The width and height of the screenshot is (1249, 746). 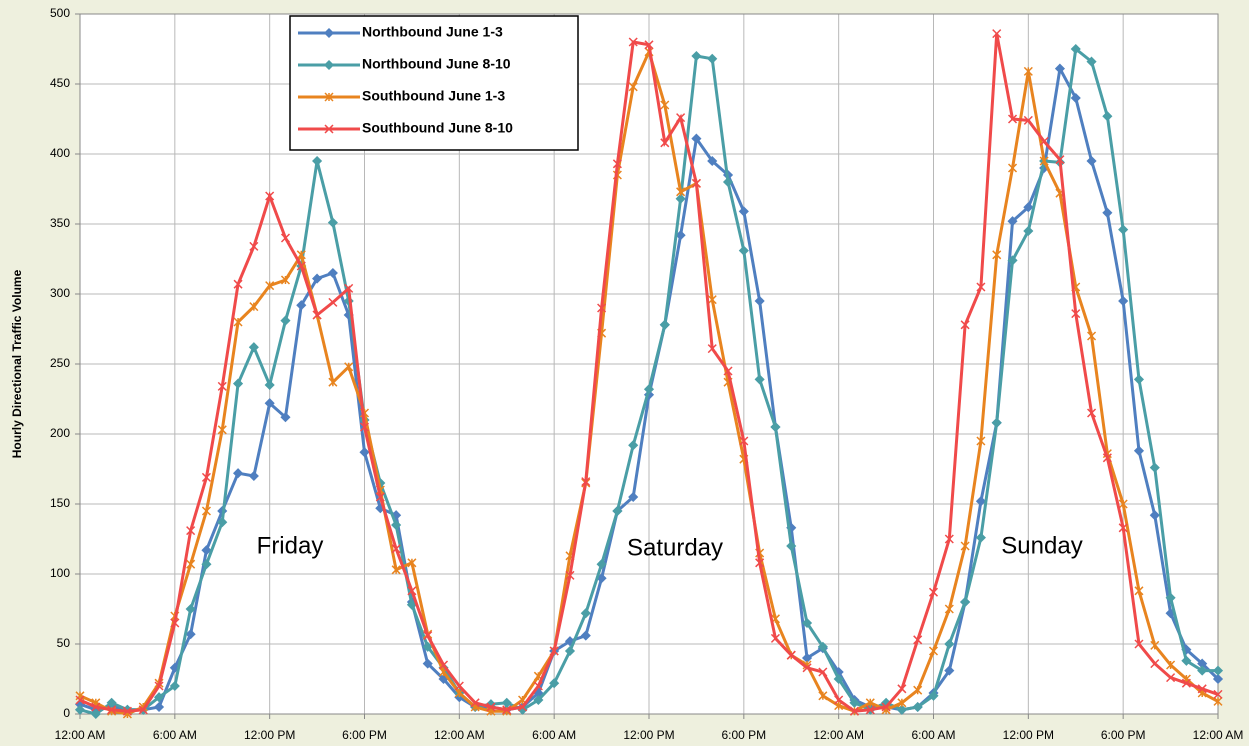 I want to click on x-tick-label: 12:00 AM, so click(x=838, y=735).